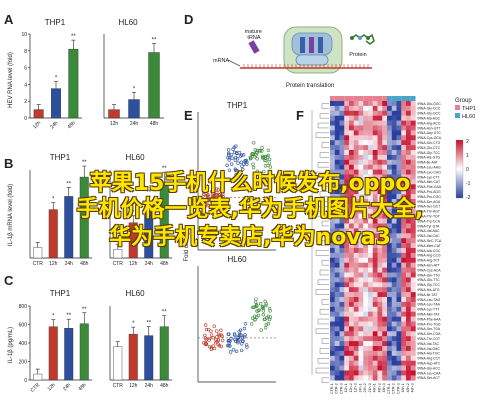 This screenshot has width=500, height=407. I want to click on heatmap-row-label: tRNA-His-GTG, so click(429, 158).